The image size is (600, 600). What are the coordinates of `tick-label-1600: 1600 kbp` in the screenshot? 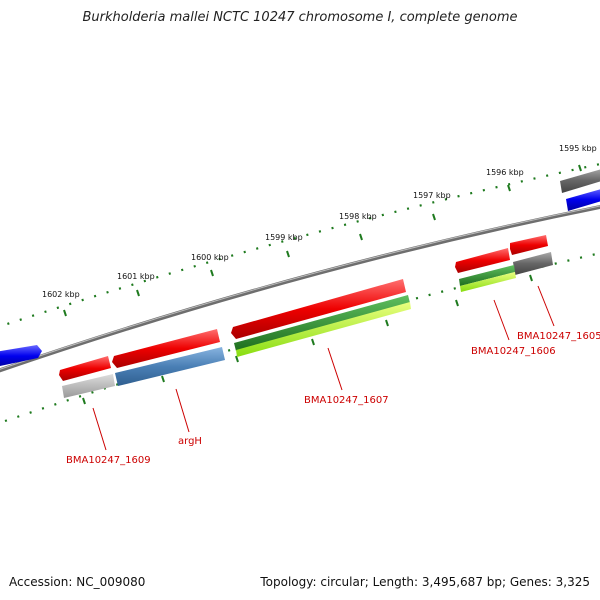 It's located at (210, 257).